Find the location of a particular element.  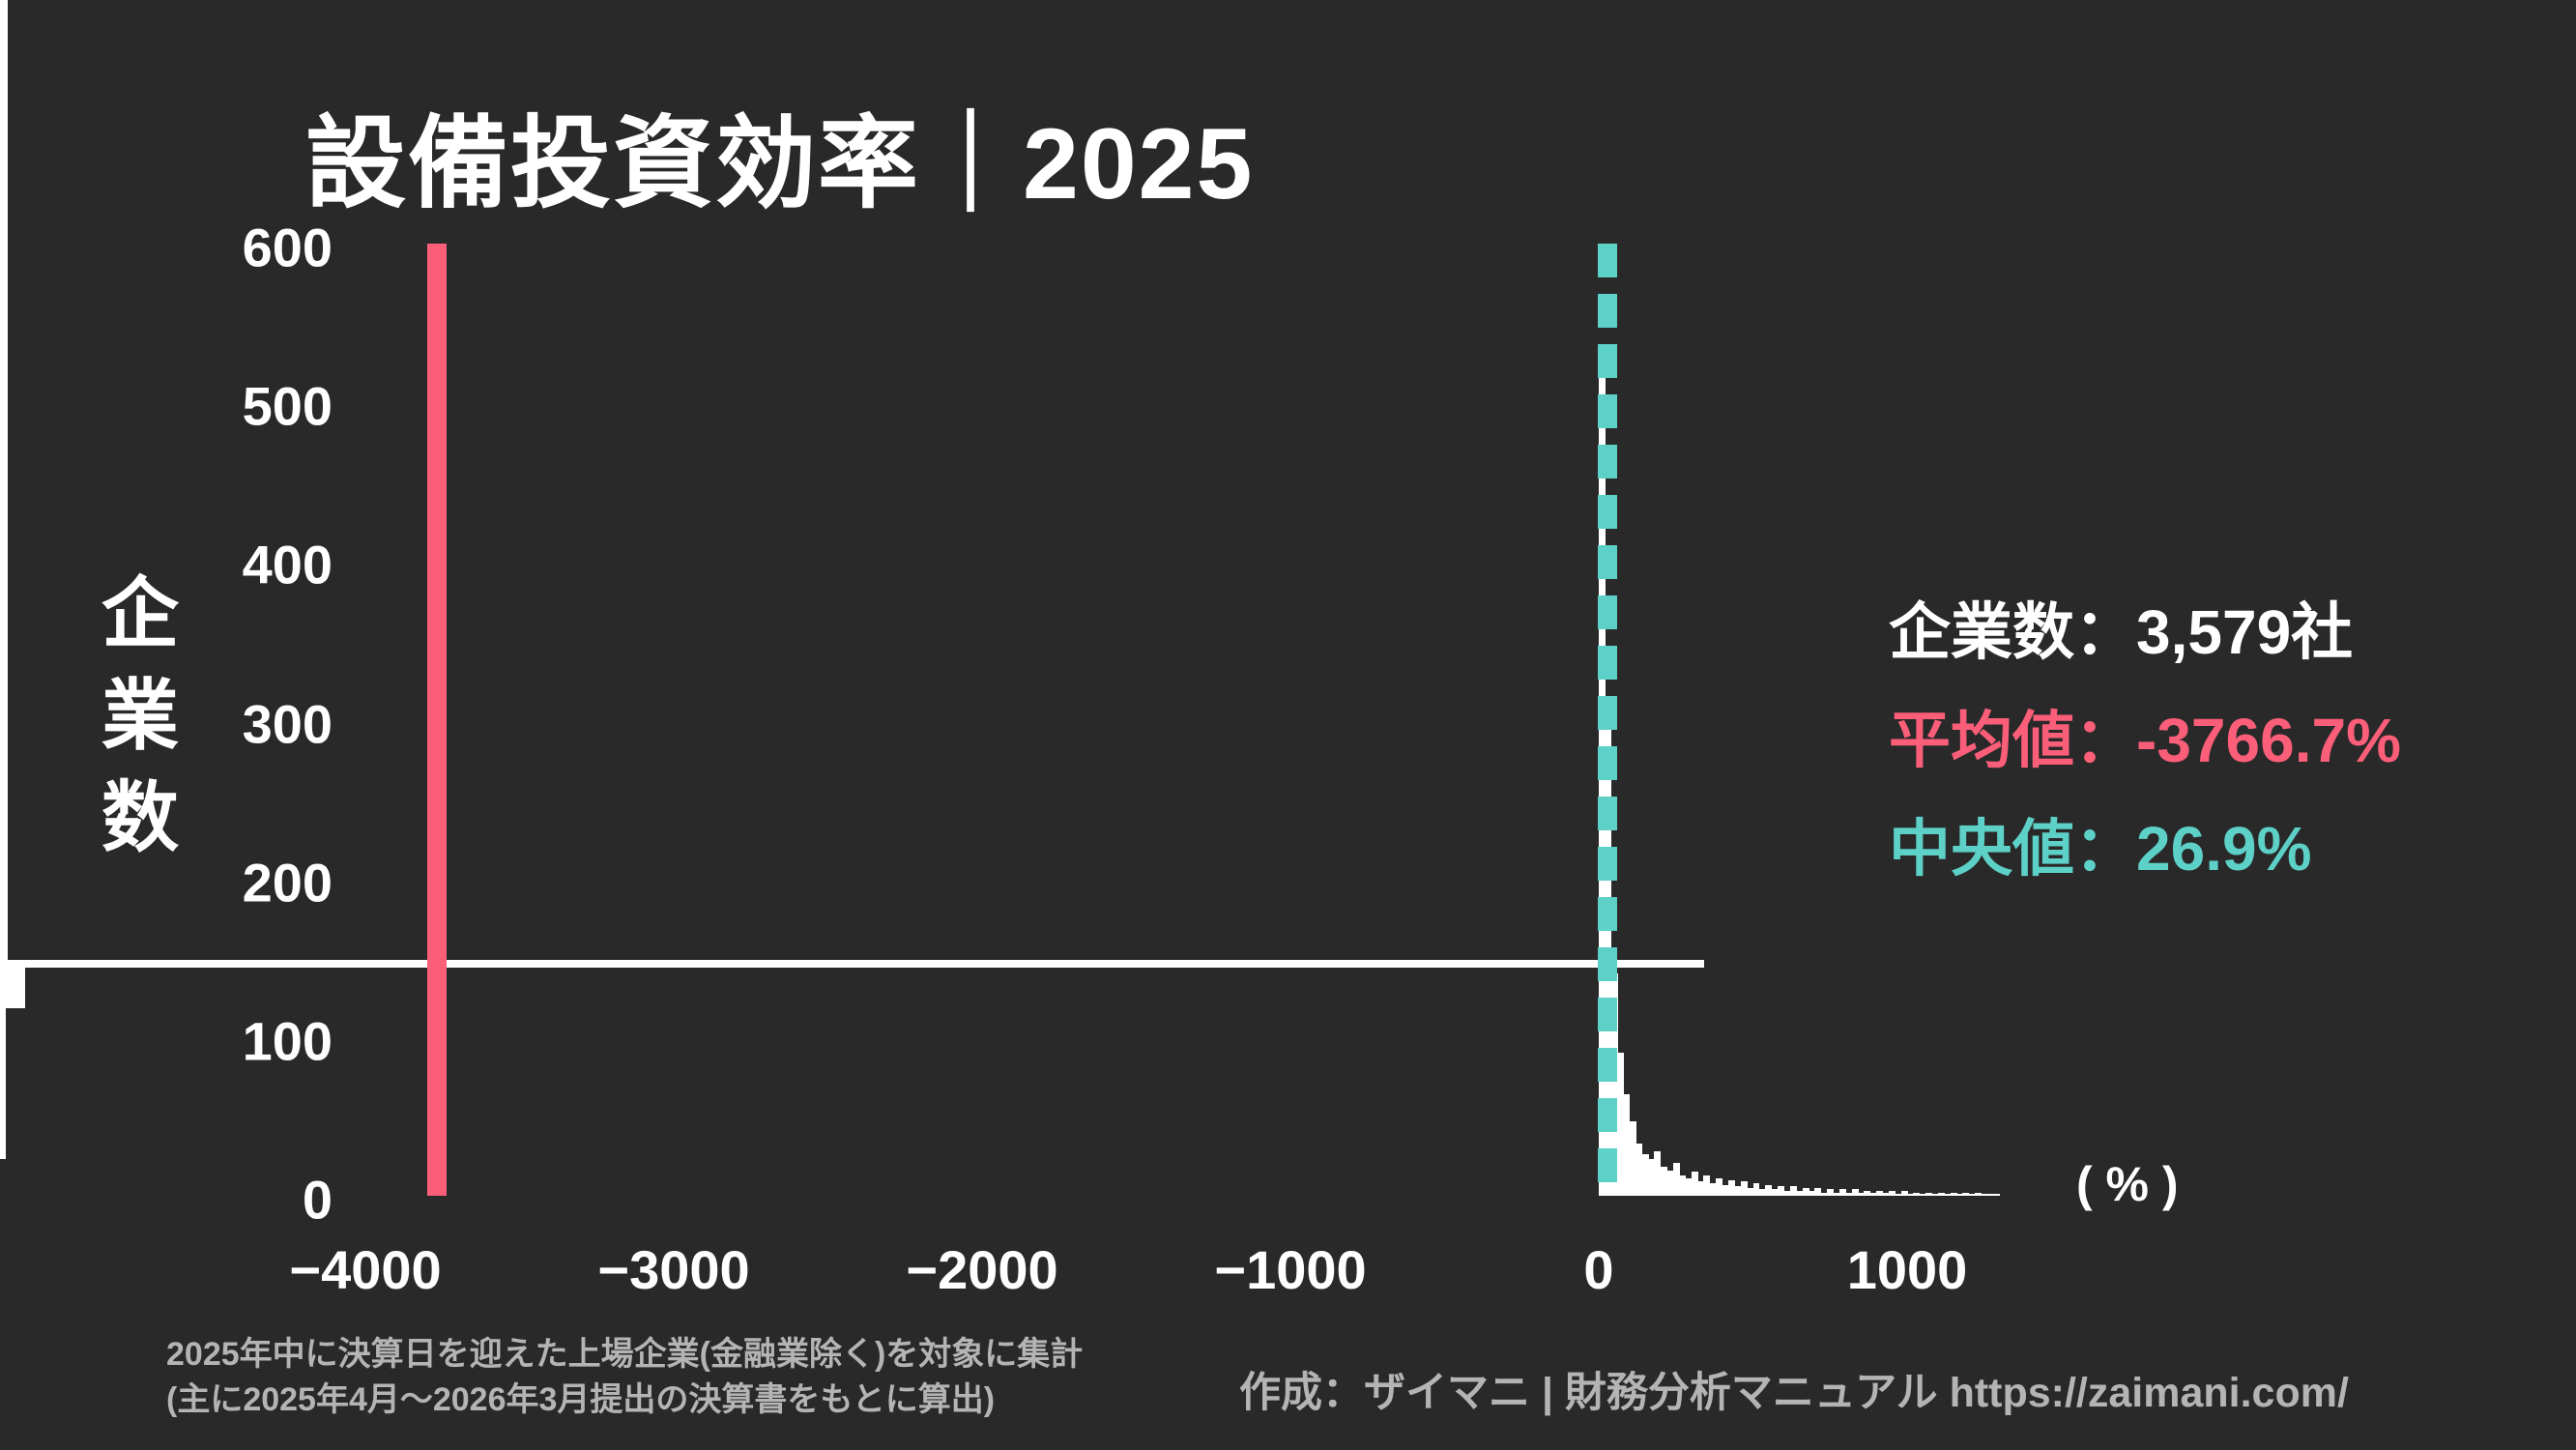

stat-companies: 企業数： 3,579社 is located at coordinates (2145, 632).